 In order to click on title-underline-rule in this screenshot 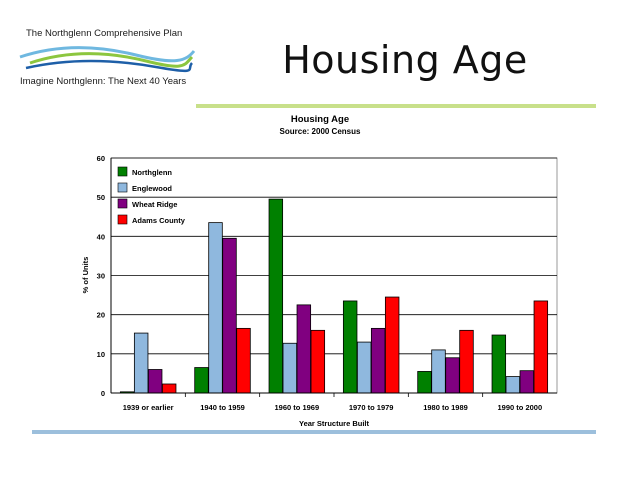, I will do `click(396, 106)`.